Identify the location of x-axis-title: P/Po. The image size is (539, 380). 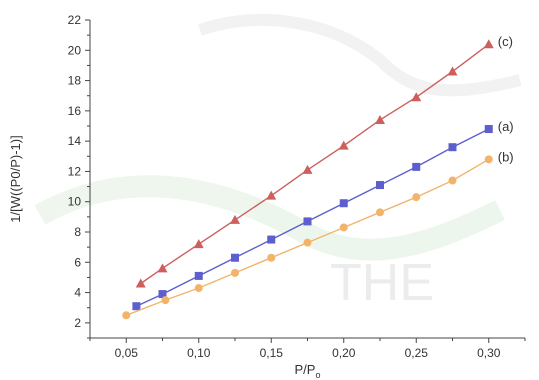
(308, 371).